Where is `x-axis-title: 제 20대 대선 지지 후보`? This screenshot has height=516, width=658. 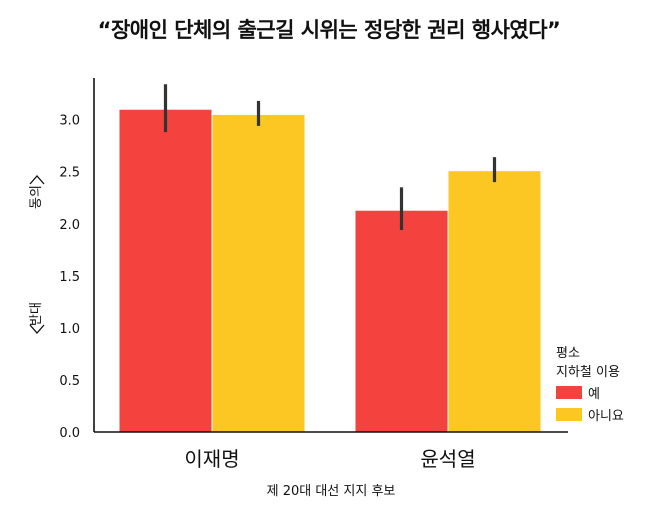 x-axis-title: 제 20대 대선 지지 후보 is located at coordinates (331, 491).